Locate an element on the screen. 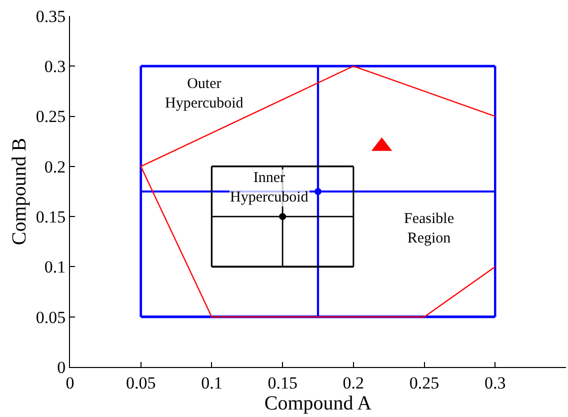  annotation: Inner Hypercuboid is located at coordinates (269, 188).